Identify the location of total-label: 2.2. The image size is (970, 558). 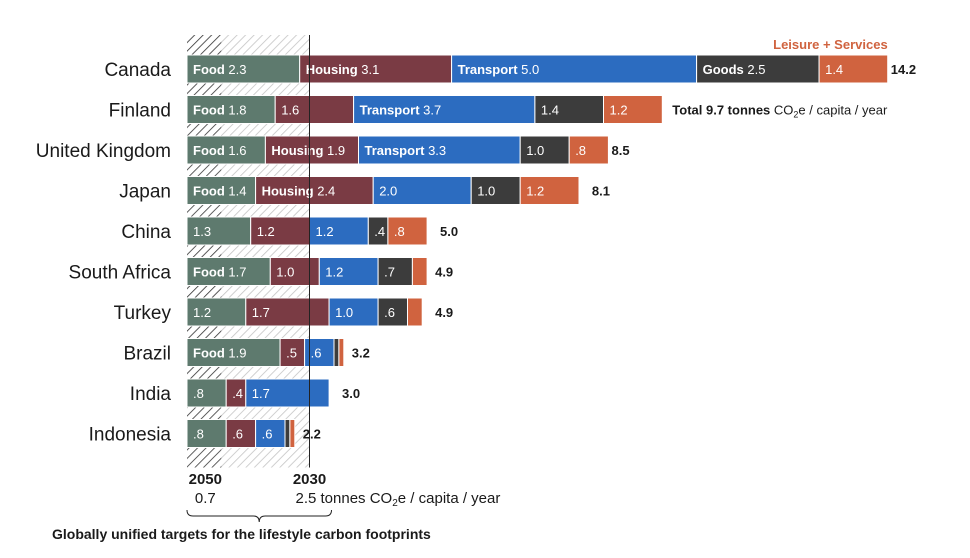
(312, 434).